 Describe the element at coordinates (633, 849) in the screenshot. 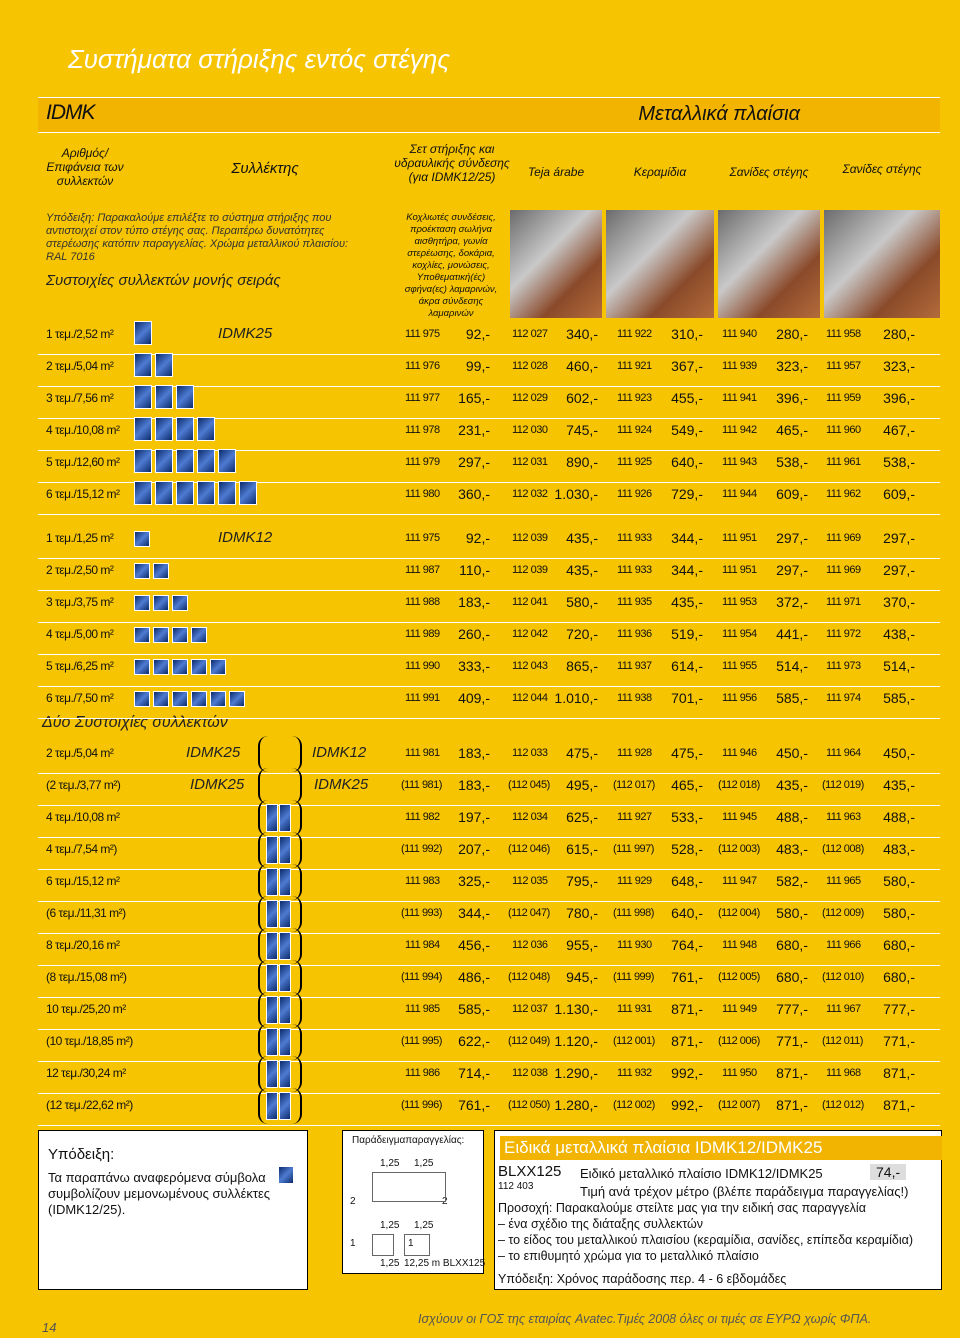

I see `article-code: (111 997)` at that location.